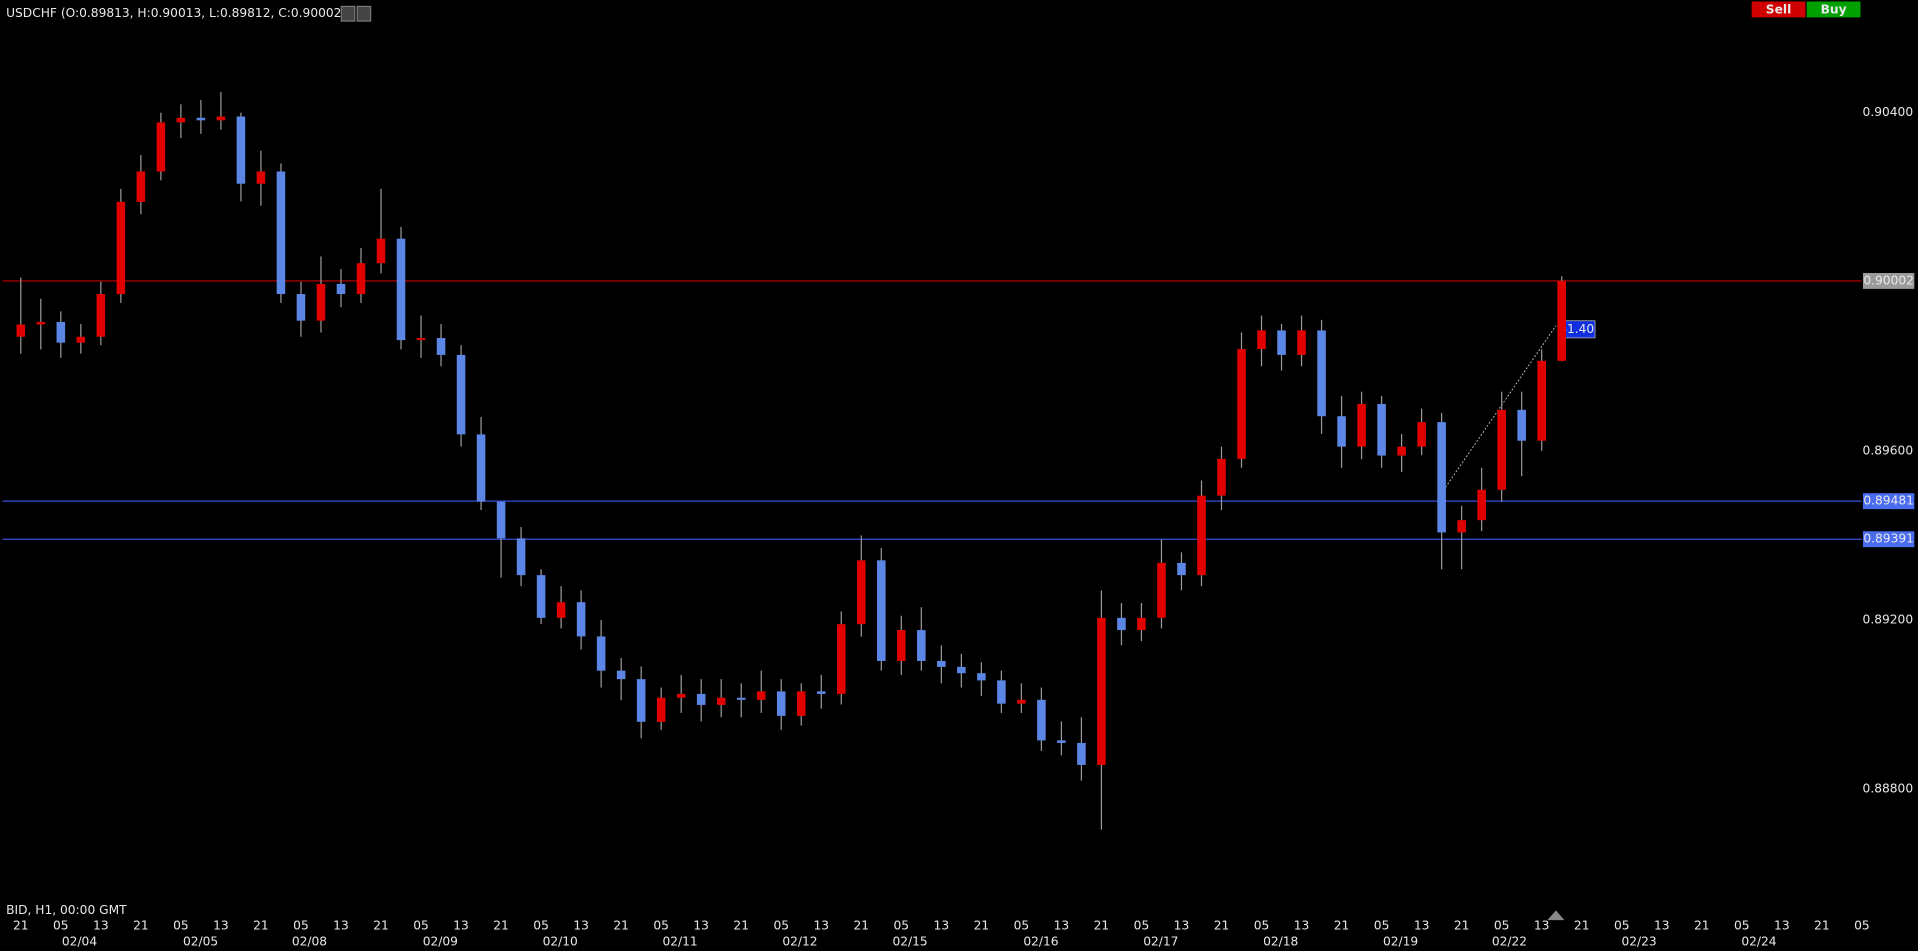 The width and height of the screenshot is (1918, 951). Describe the element at coordinates (1160, 942) in the screenshot. I see `date-label: 02/17` at that location.